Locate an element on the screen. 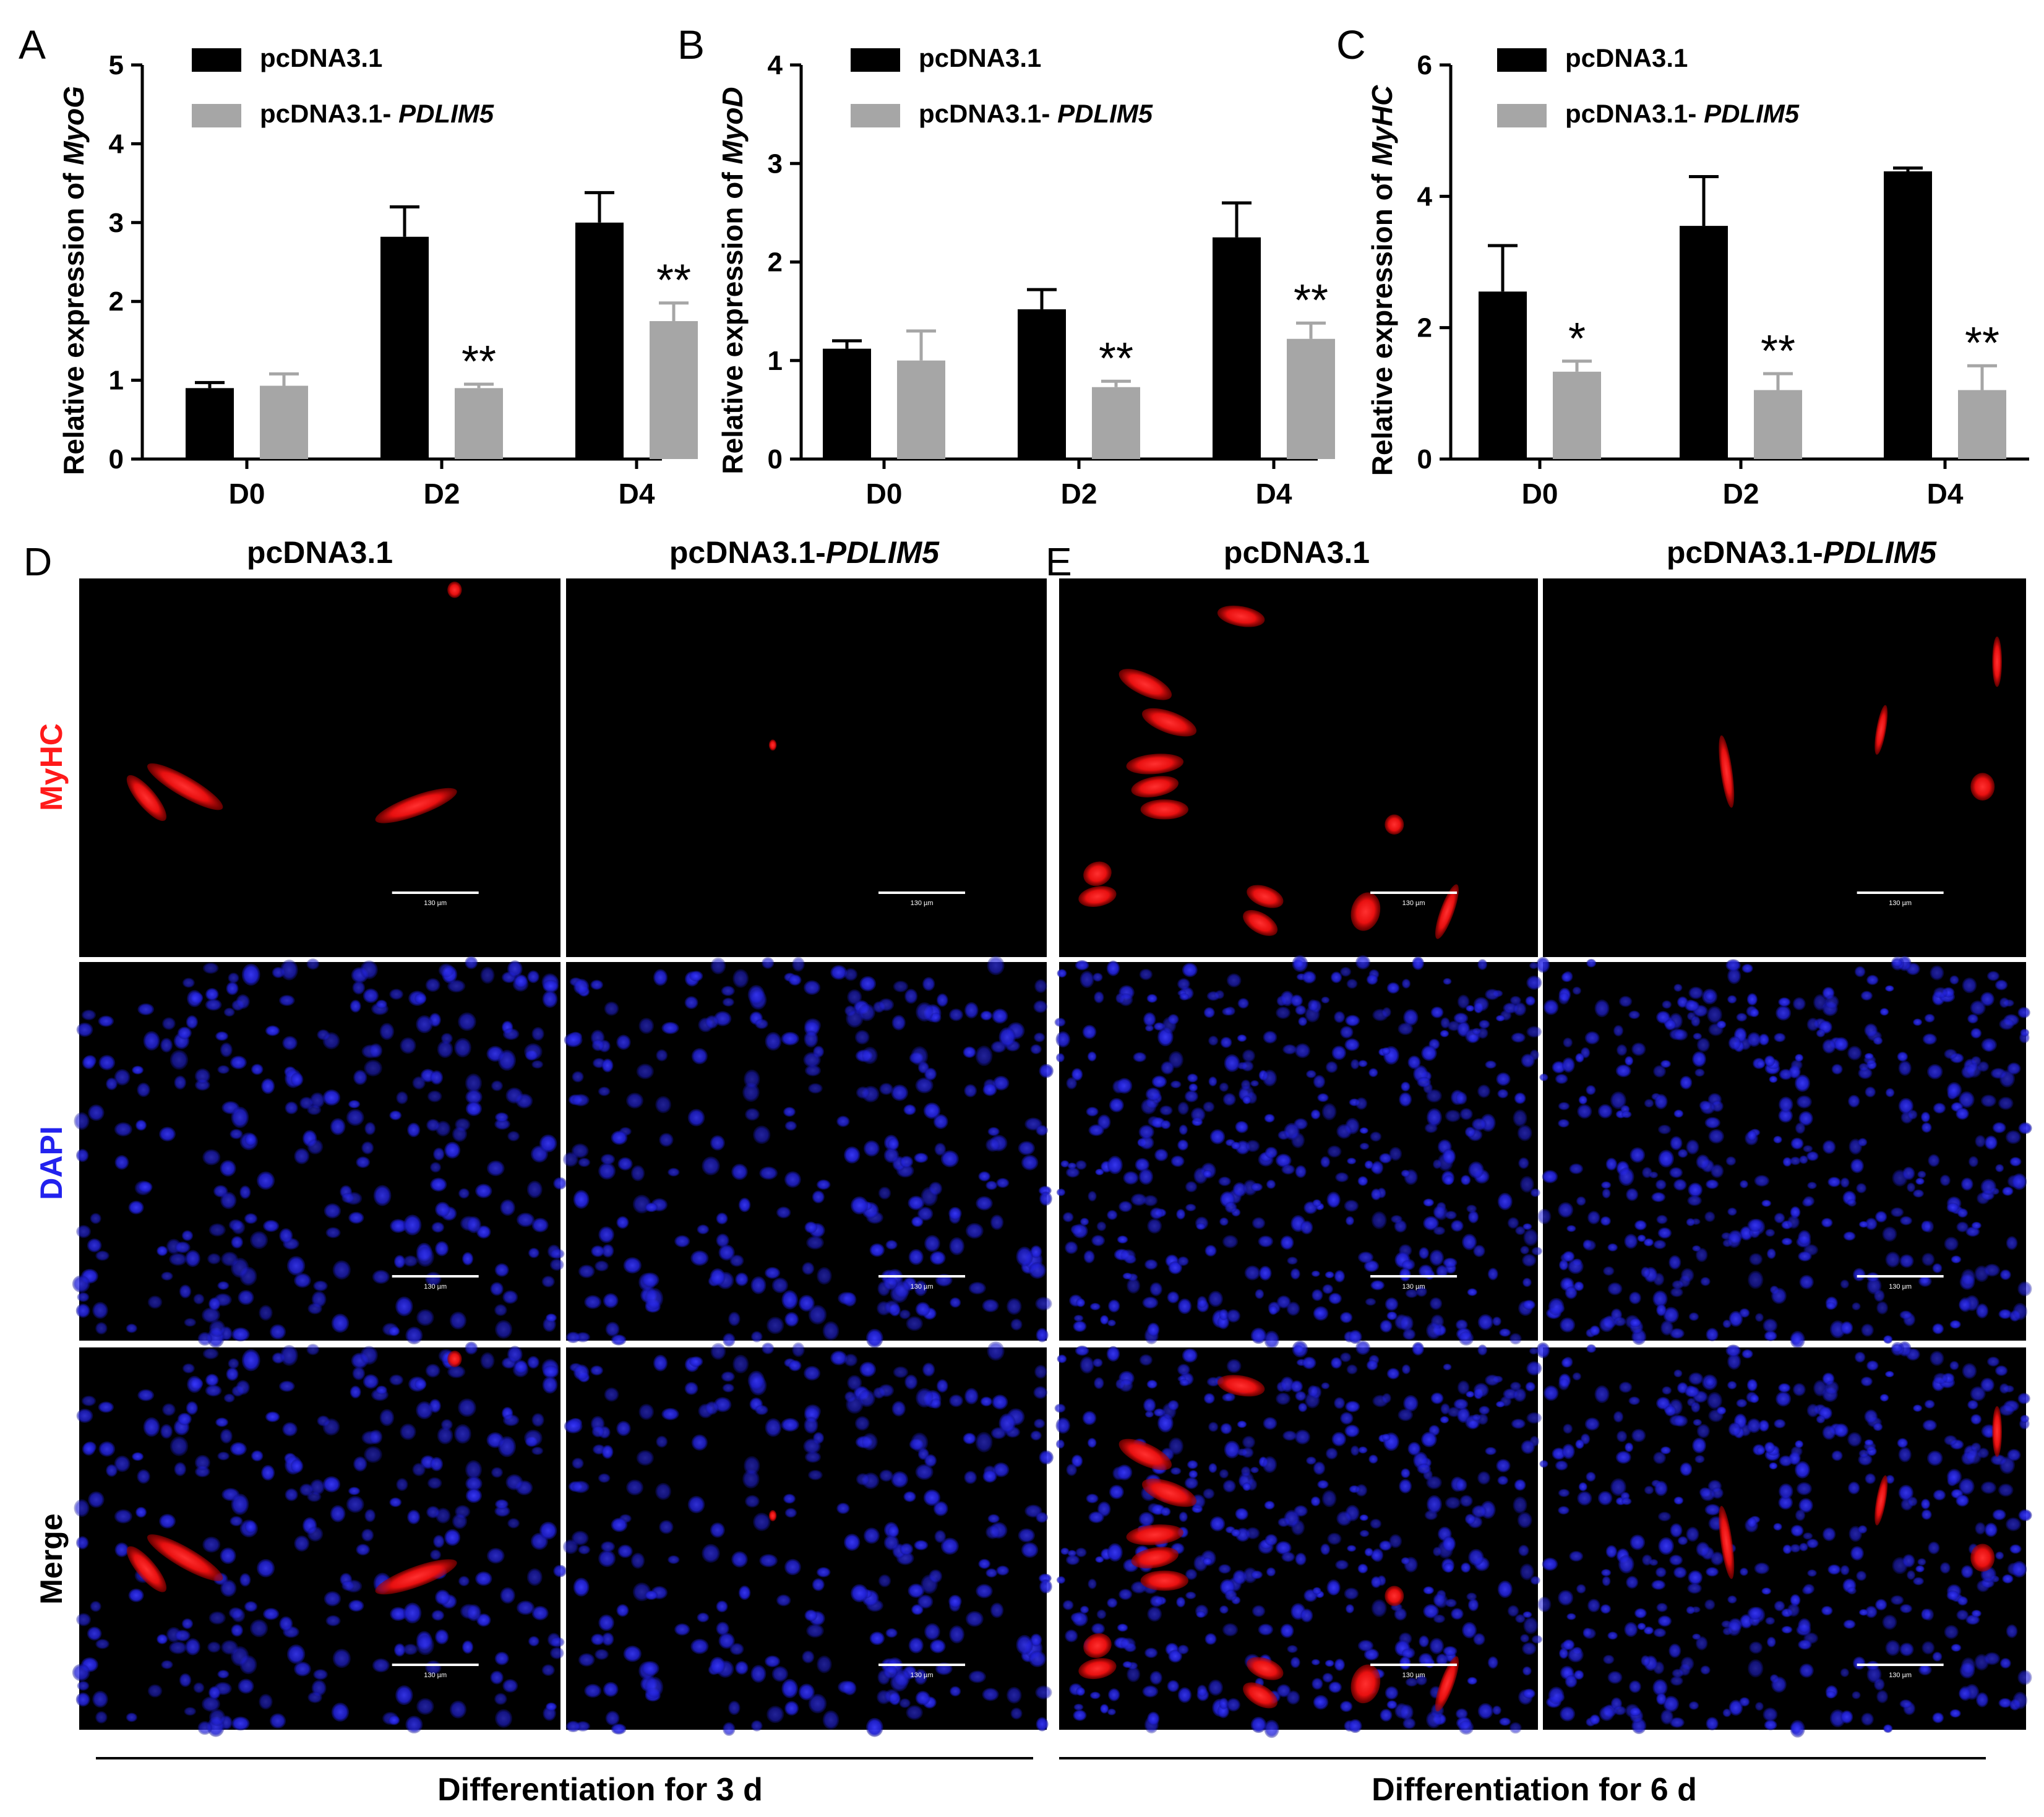 The height and width of the screenshot is (1817, 2044). panel-label-e: E is located at coordinates (1059, 561).